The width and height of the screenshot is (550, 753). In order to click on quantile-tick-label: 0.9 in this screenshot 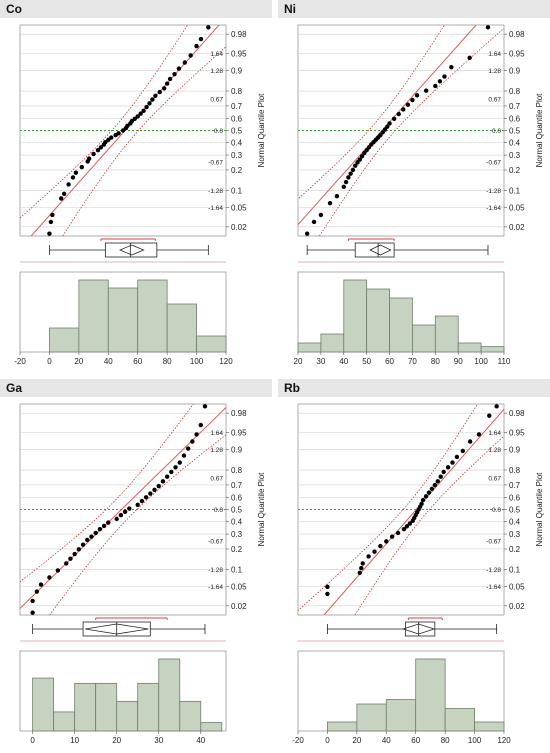, I will do `click(237, 449)`.